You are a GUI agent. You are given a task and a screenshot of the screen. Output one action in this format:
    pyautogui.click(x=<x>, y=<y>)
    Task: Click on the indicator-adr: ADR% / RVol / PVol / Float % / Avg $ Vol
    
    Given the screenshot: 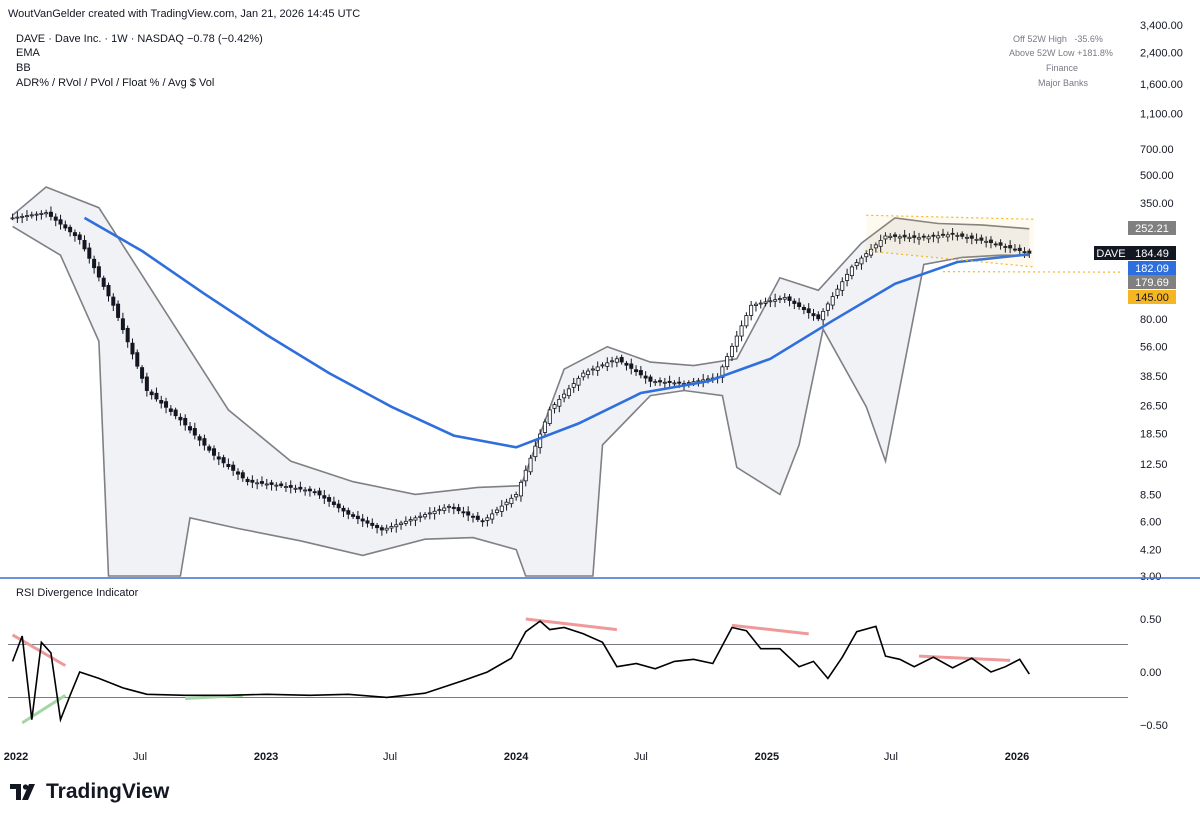 What is the action you would take?
    pyautogui.click(x=115, y=83)
    